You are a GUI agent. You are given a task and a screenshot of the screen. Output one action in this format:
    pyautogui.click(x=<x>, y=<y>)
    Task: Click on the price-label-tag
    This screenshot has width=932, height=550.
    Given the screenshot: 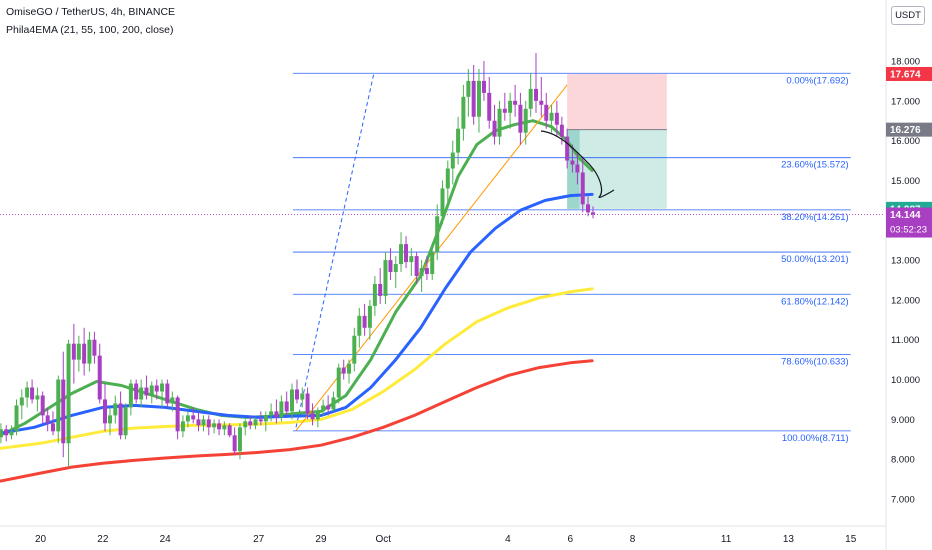 What is the action you would take?
    pyautogui.click(x=909, y=129)
    